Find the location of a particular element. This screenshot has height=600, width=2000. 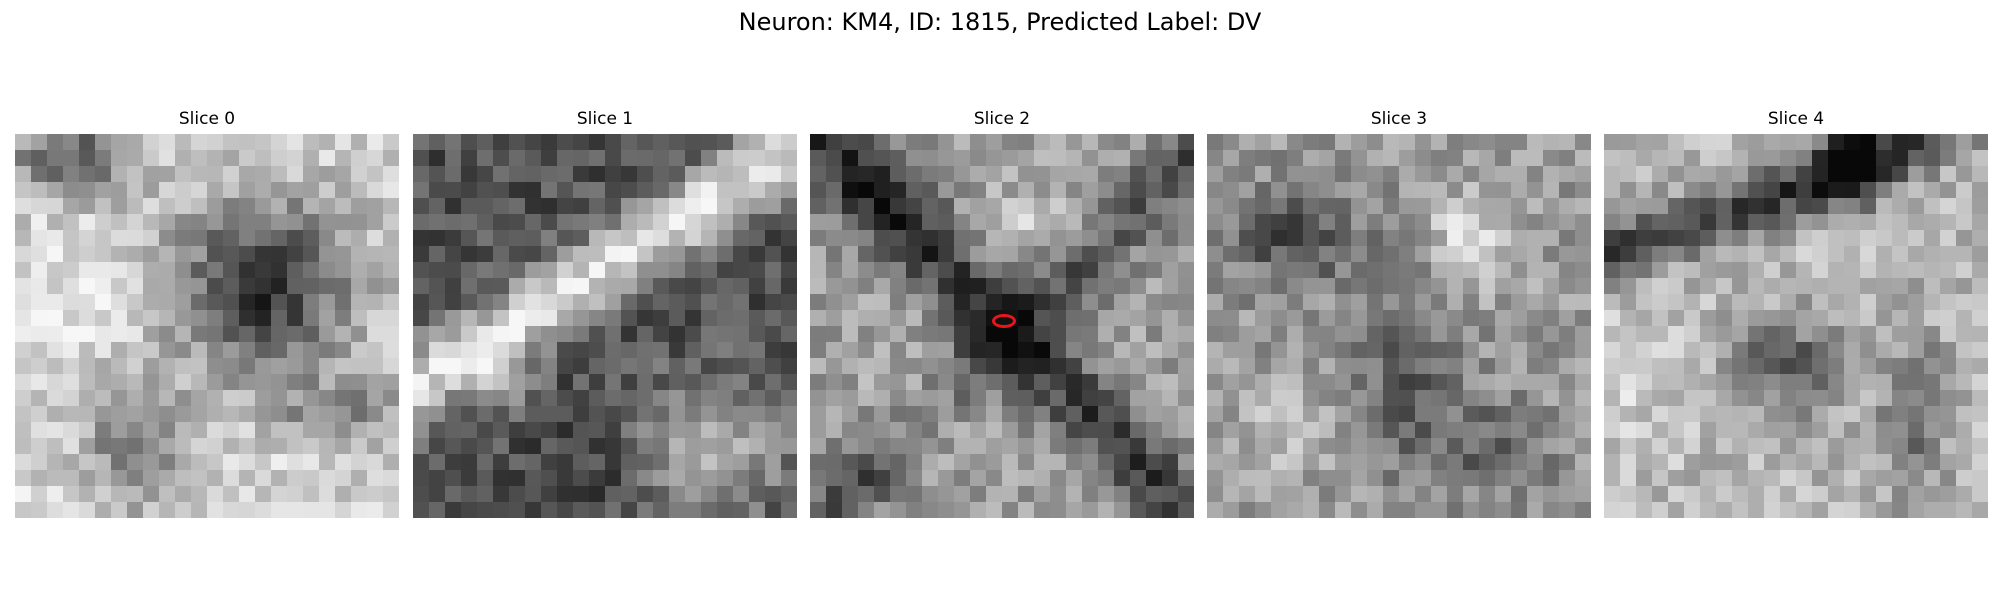

slice-title: Slice 4 is located at coordinates (1796, 119).